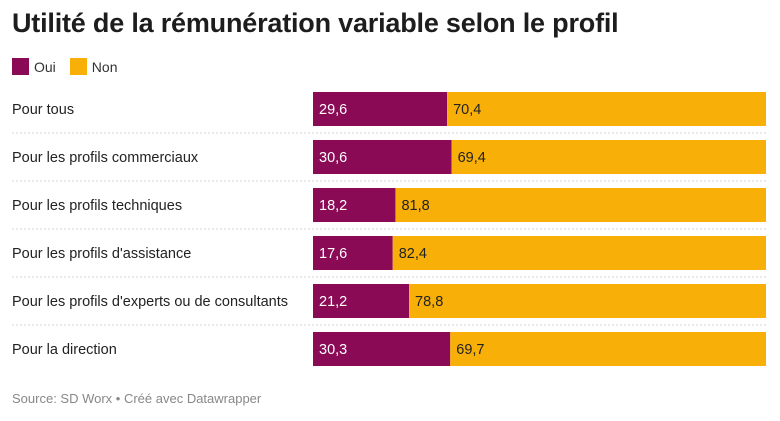 This screenshot has height=421, width=780. I want to click on legend-swatch-non, so click(78, 66).